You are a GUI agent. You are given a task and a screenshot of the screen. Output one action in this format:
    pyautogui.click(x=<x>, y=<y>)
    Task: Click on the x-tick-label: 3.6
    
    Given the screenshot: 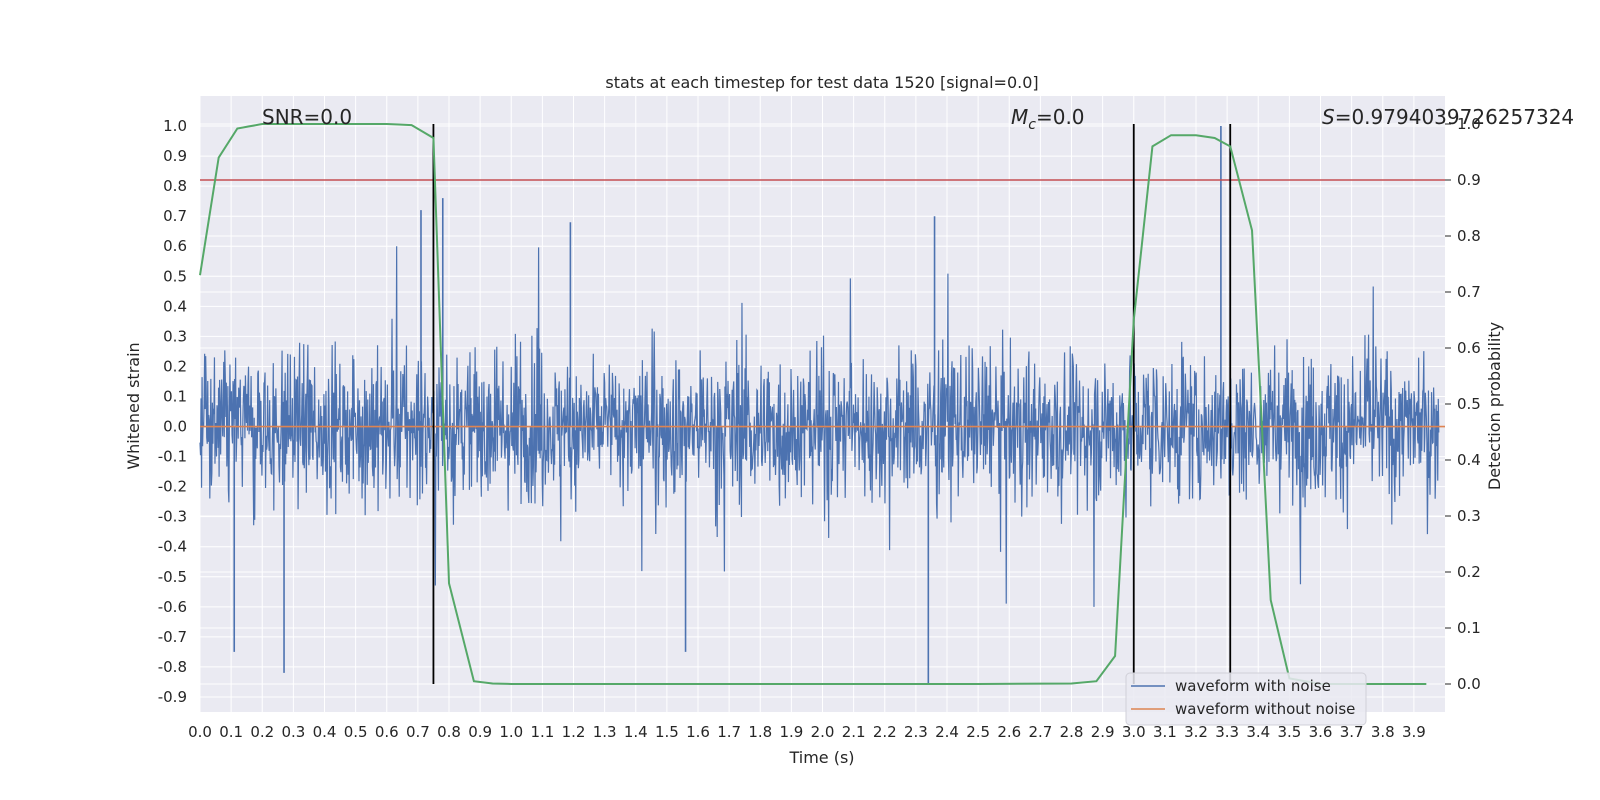 What is the action you would take?
    pyautogui.click(x=1321, y=732)
    